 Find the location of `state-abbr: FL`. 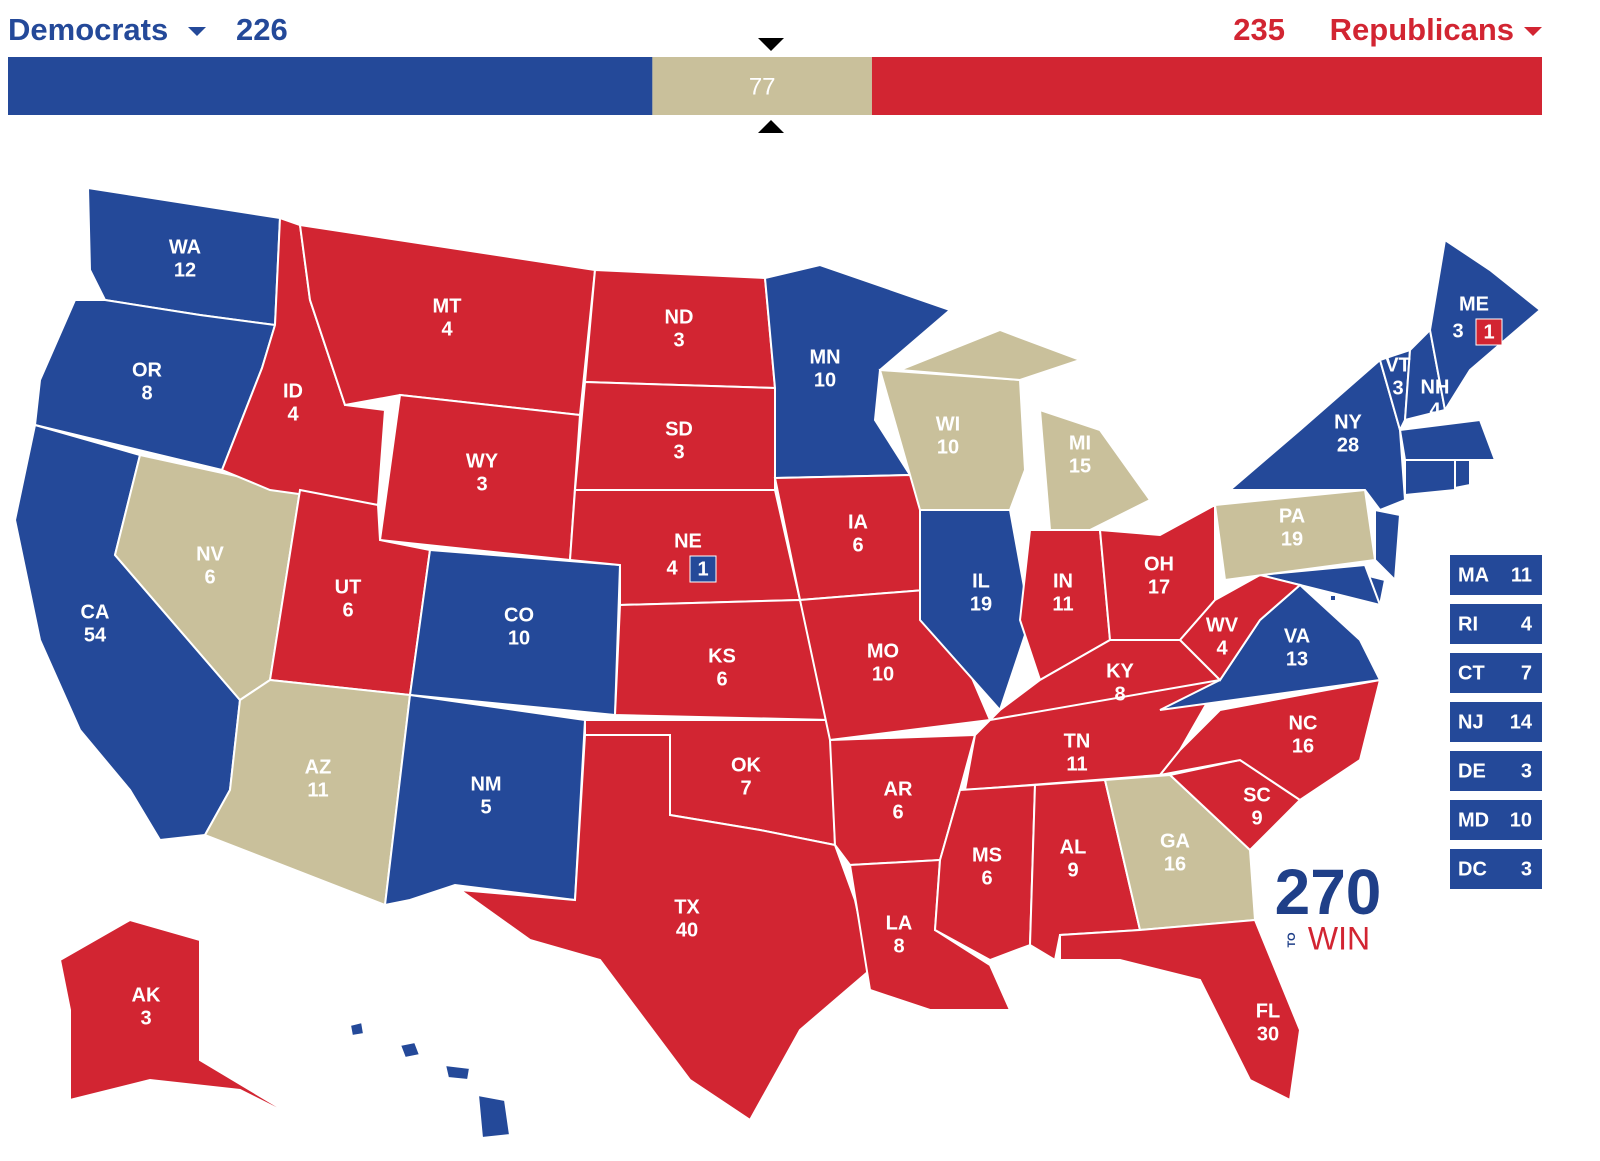

state-abbr: FL is located at coordinates (1268, 1011).